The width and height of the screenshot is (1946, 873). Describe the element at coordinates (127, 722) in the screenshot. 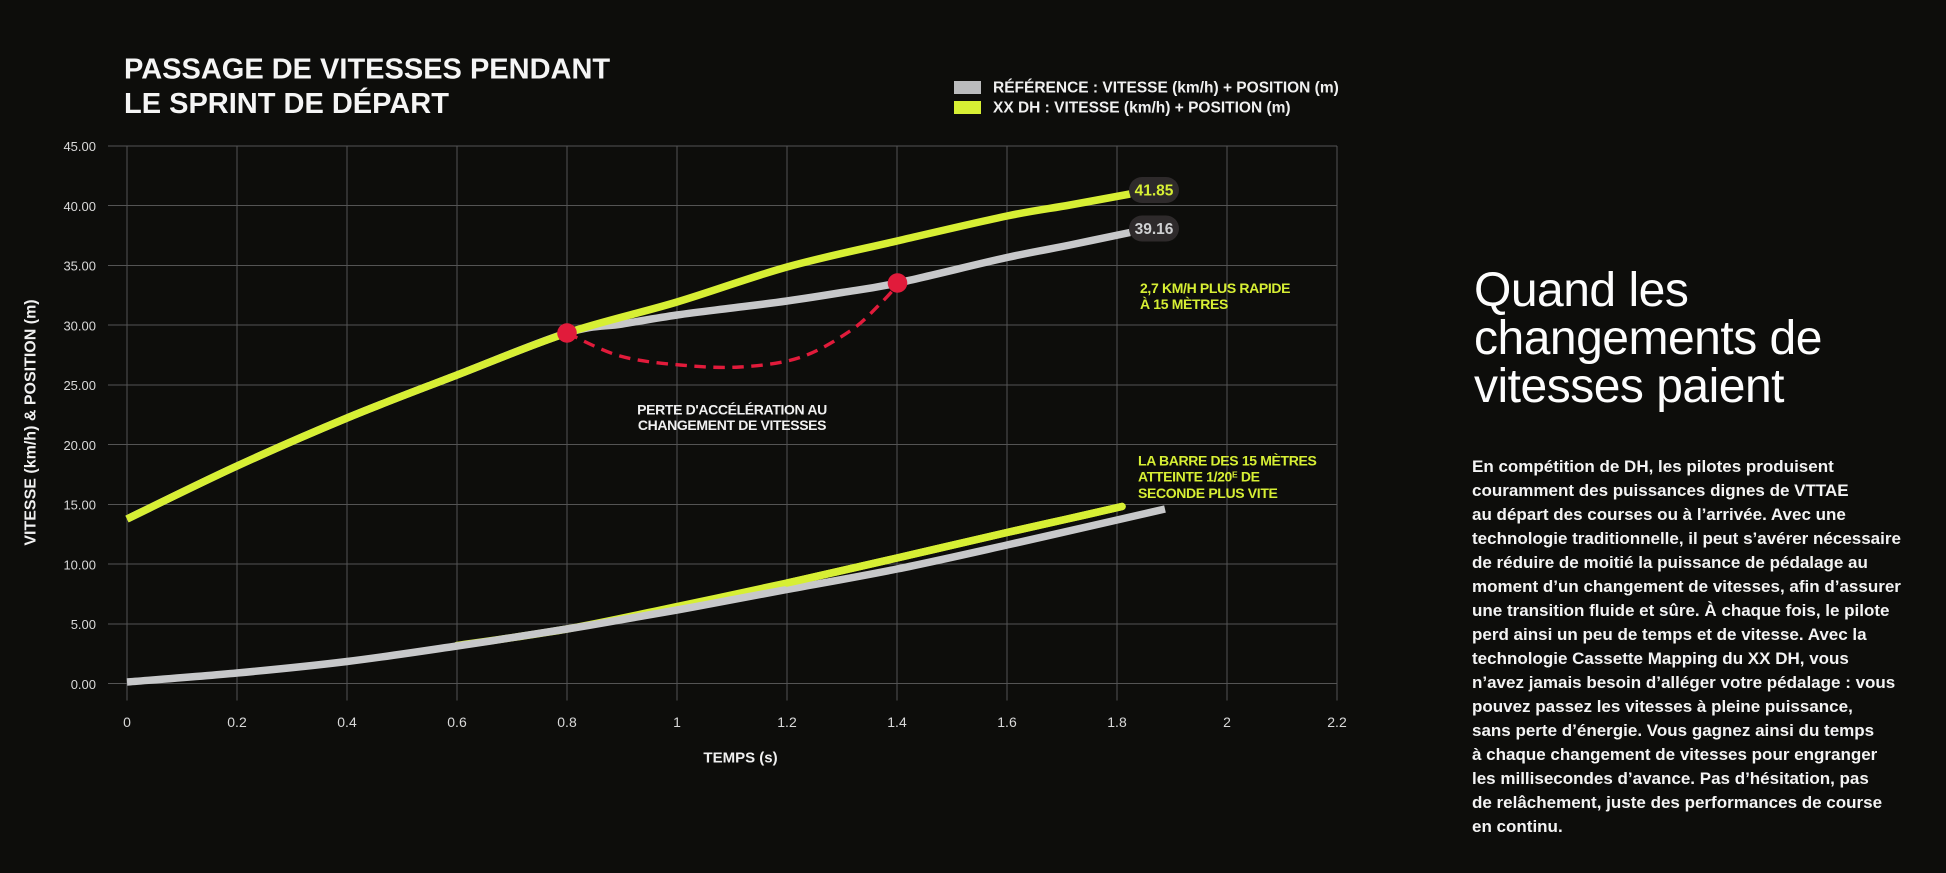

I see `svg-text: 0` at that location.